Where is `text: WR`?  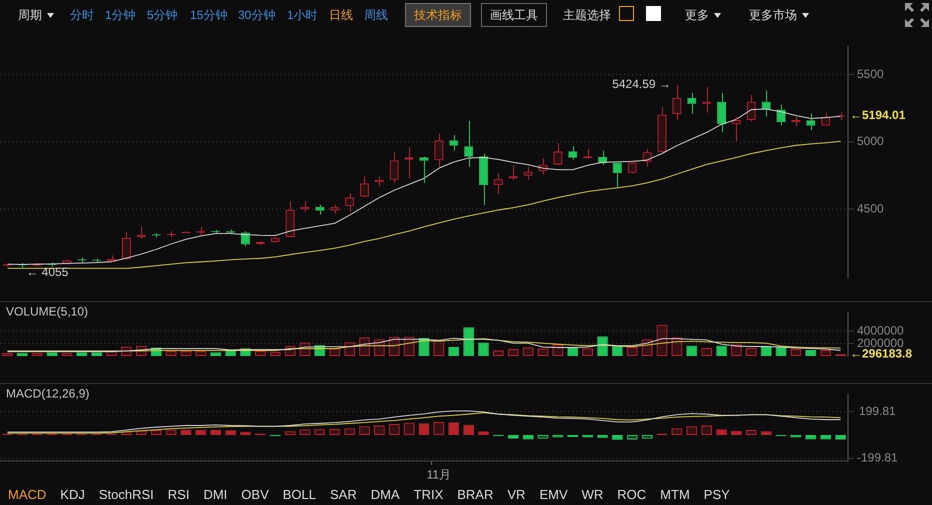 text: WR is located at coordinates (593, 494).